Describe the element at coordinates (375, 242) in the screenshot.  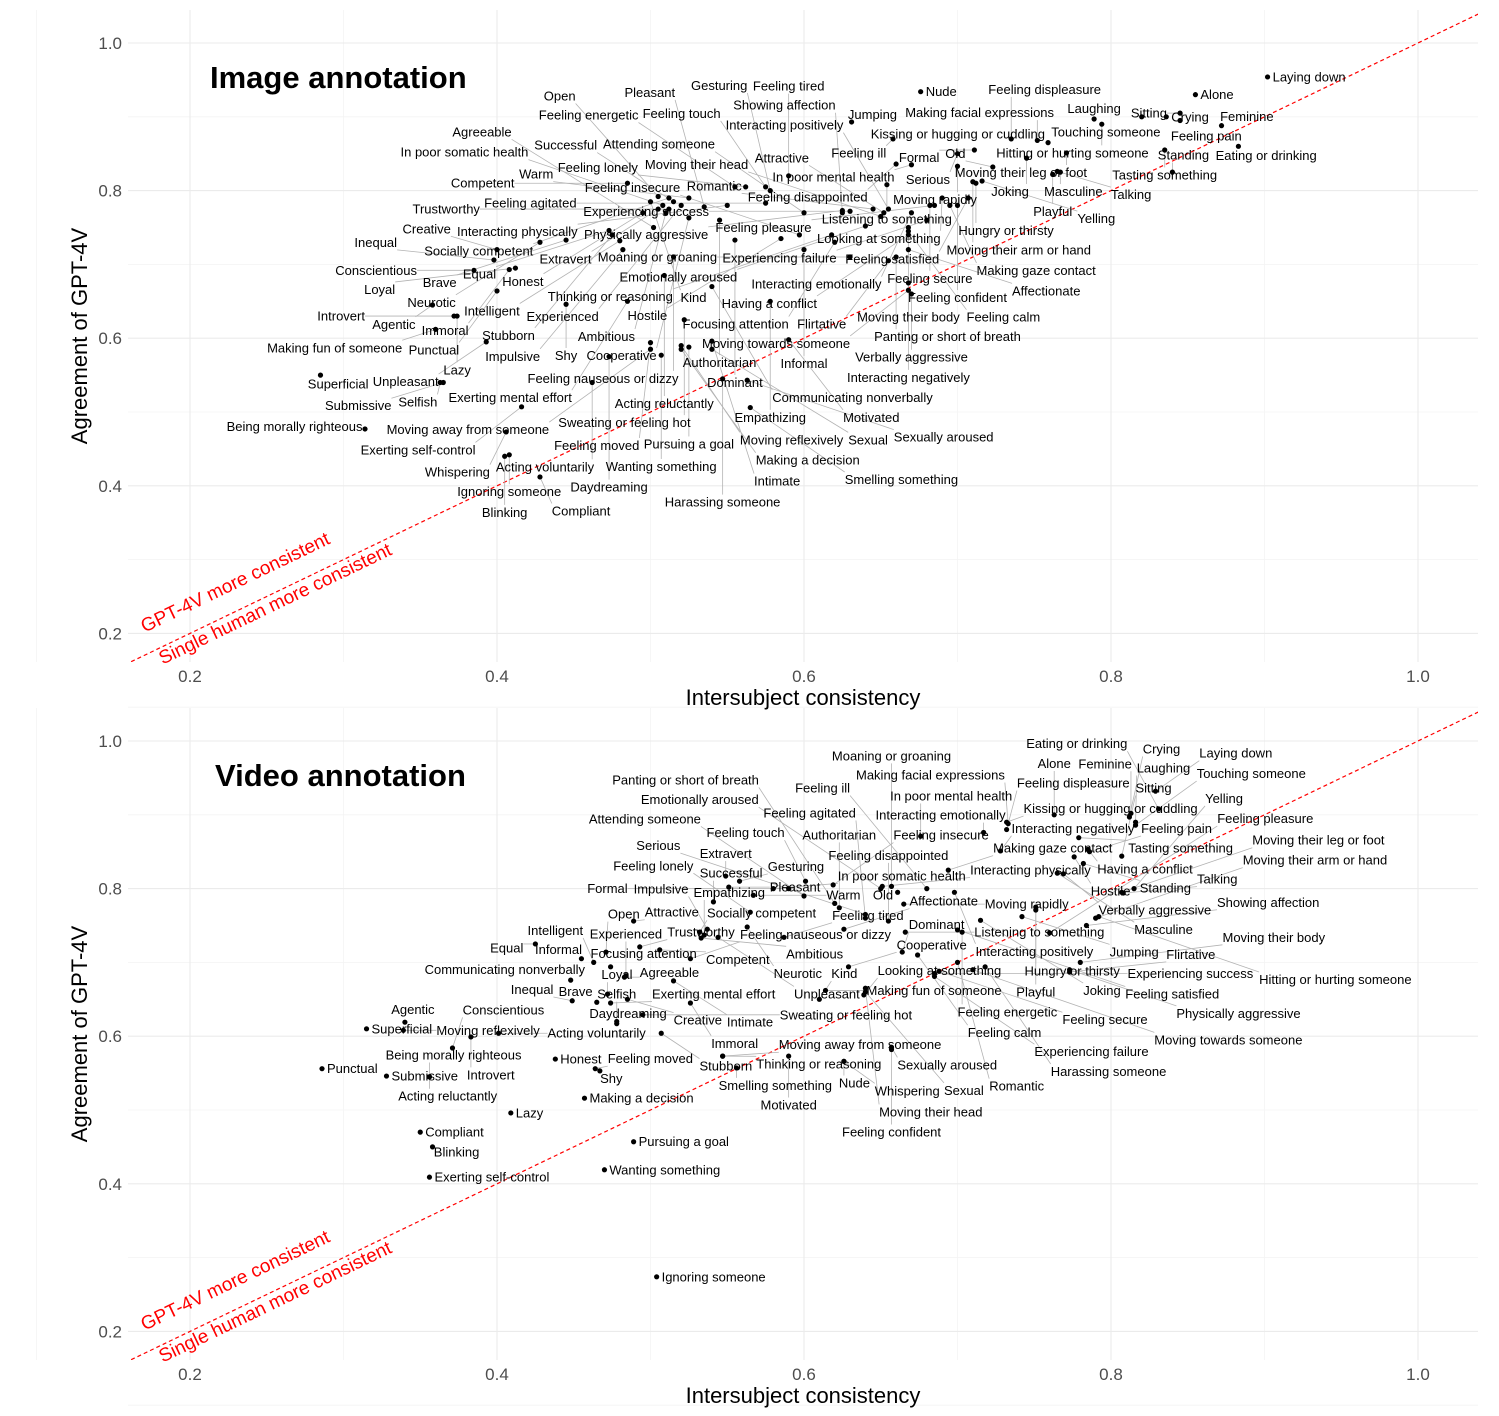
I see `point-label: Inequal` at that location.